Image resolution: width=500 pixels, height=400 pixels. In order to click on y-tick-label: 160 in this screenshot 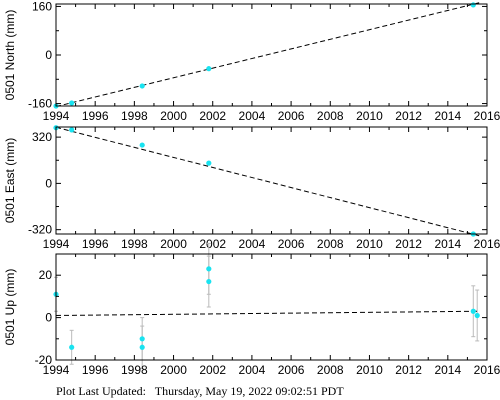, I will do `click(42, 6)`.